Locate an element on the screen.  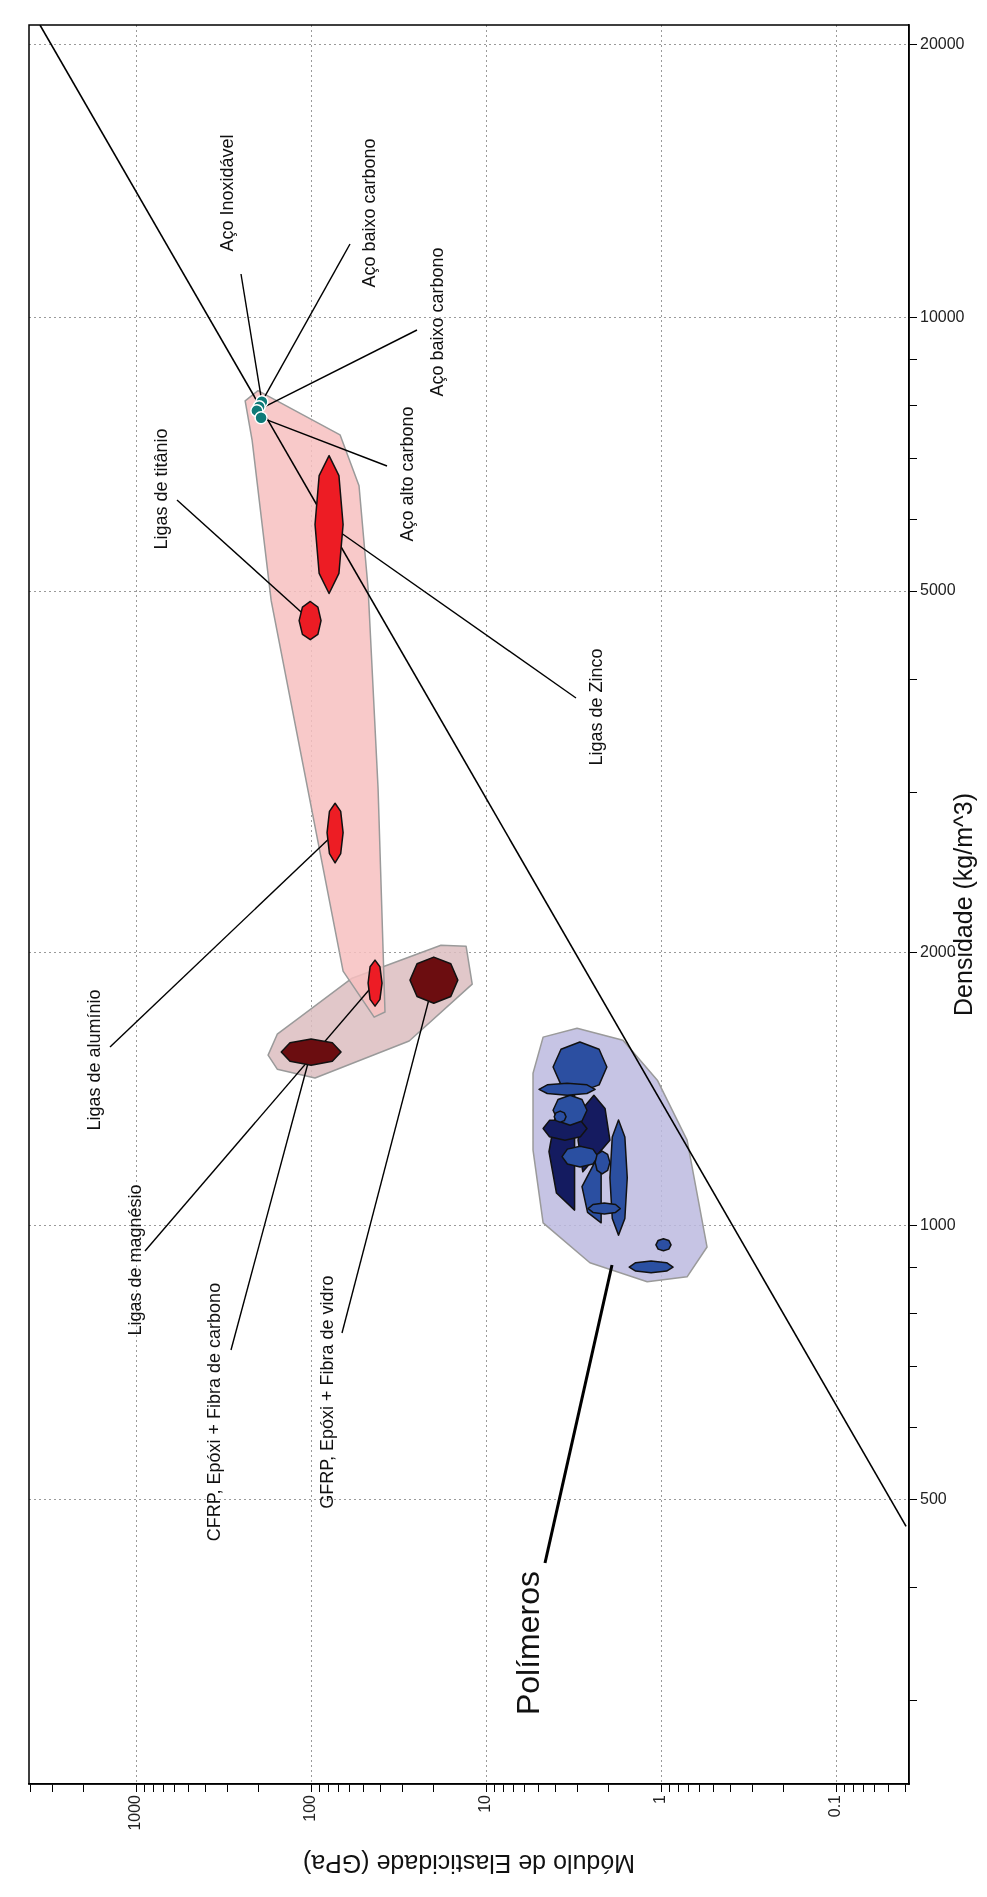
x-tick-label: 100 is located at coordinates (310, 1808).